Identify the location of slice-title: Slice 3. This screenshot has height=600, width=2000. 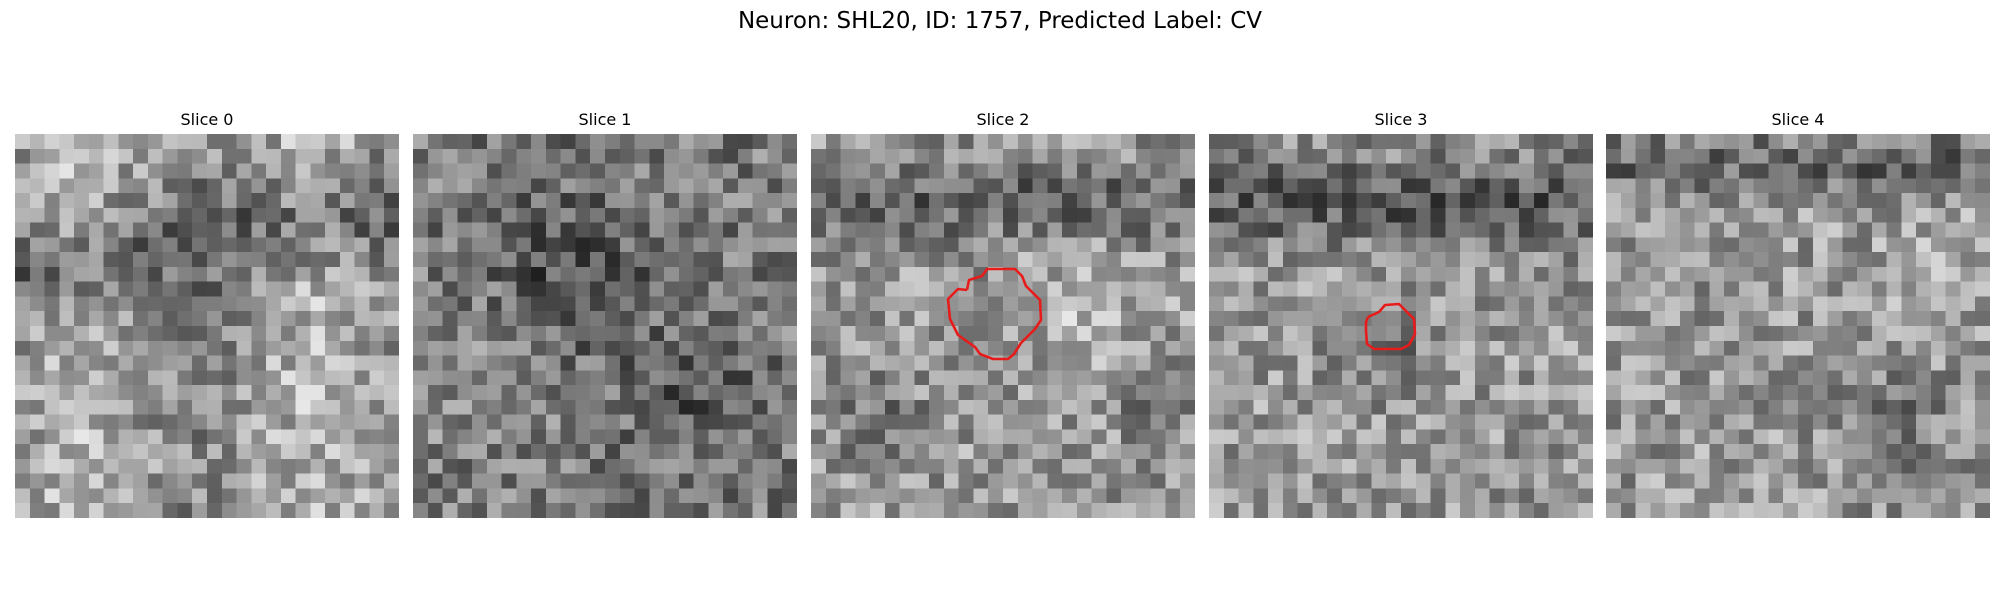
(1401, 119).